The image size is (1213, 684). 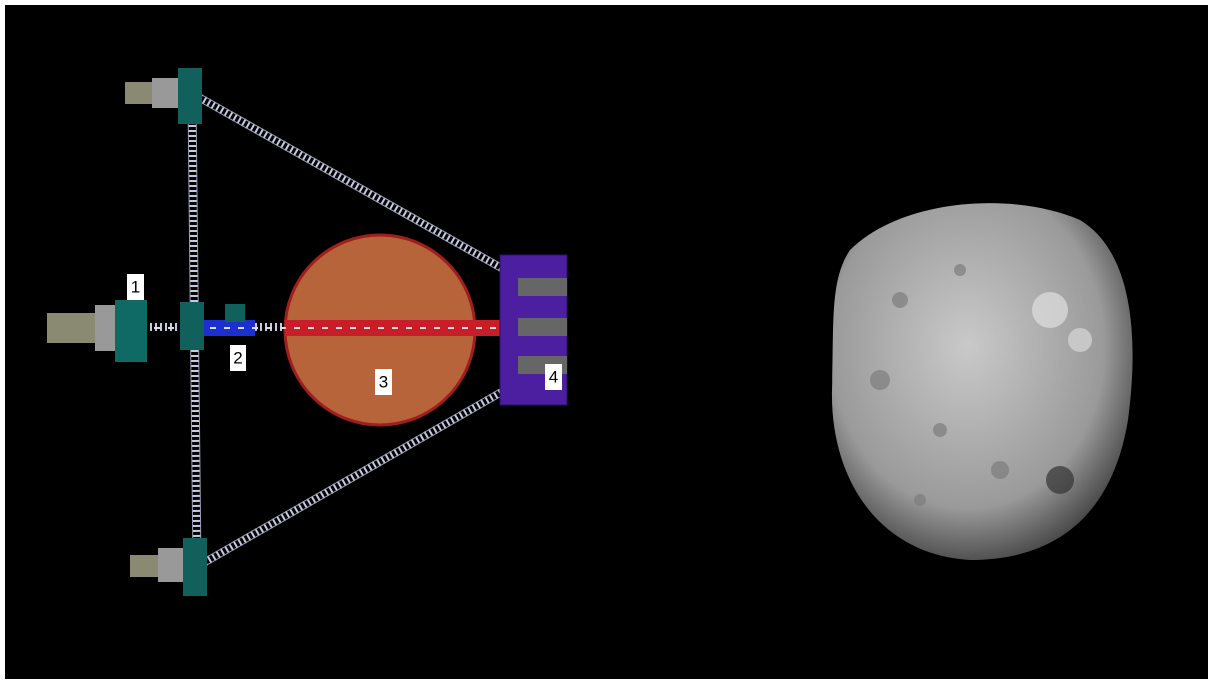 I want to click on thruster-bottom, so click(x=168, y=567).